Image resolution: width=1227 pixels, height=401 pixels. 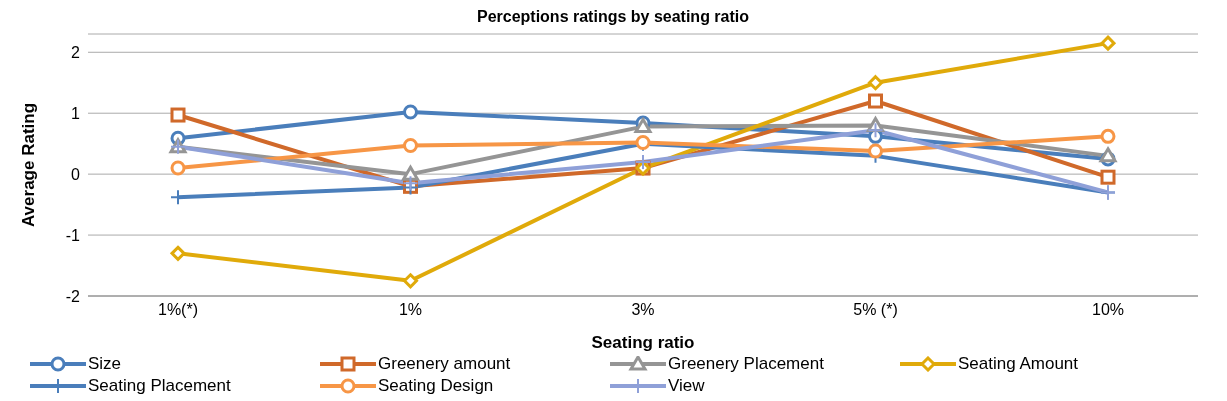 I want to click on chart-title: Perceptions ratings by seating ratio, so click(x=613, y=17).